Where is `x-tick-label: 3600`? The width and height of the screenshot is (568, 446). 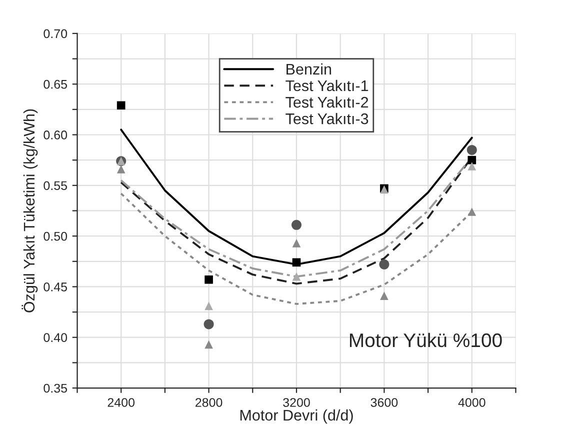
x-tick-label: 3600 is located at coordinates (384, 402).